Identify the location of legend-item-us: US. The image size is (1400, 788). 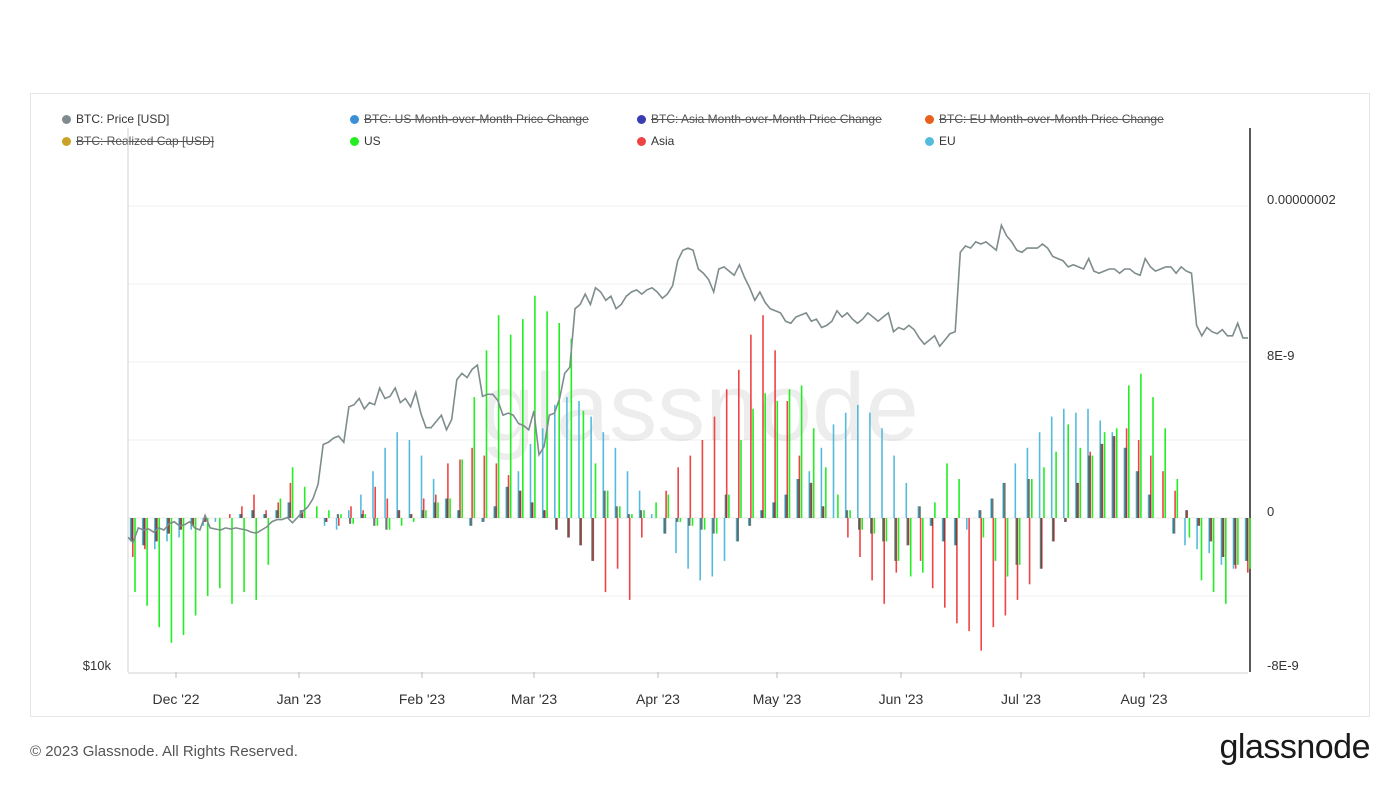
(365, 141).